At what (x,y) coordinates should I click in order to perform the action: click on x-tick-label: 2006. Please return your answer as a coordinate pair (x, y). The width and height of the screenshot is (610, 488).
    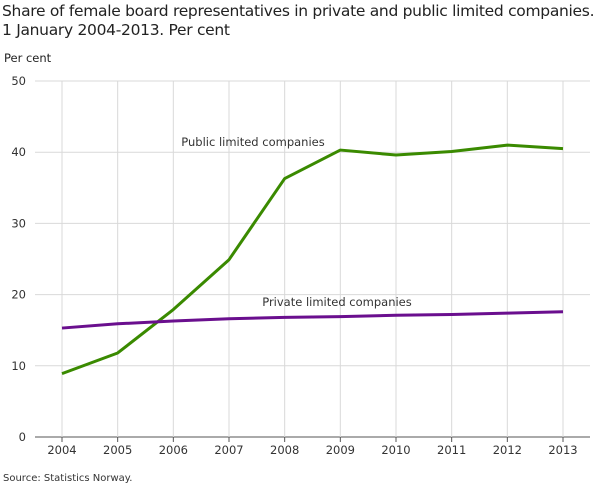
    Looking at the image, I should click on (173, 450).